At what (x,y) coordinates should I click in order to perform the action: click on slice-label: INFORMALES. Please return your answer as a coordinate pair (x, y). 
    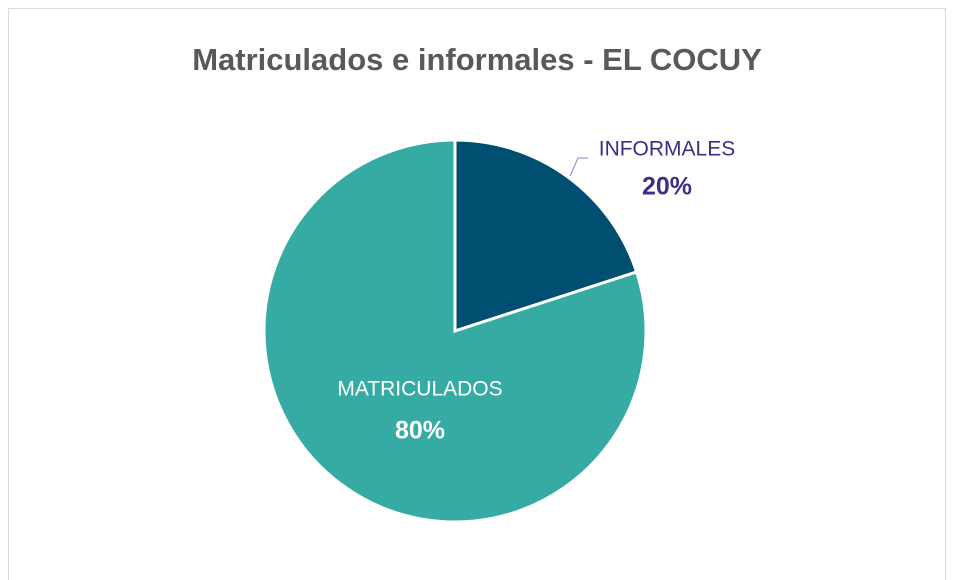
    Looking at the image, I should click on (667, 149).